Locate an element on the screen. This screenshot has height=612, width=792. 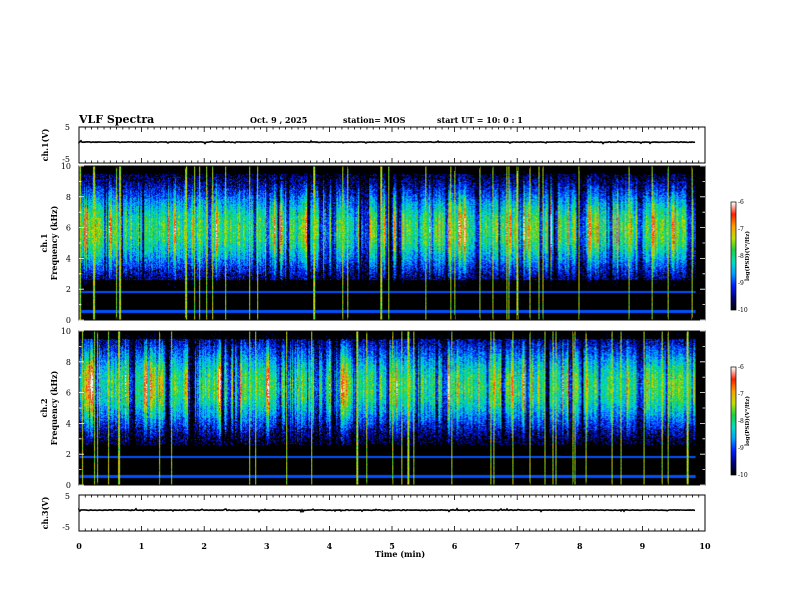
ch2-ytick-0: 0 is located at coordinates (68, 485).